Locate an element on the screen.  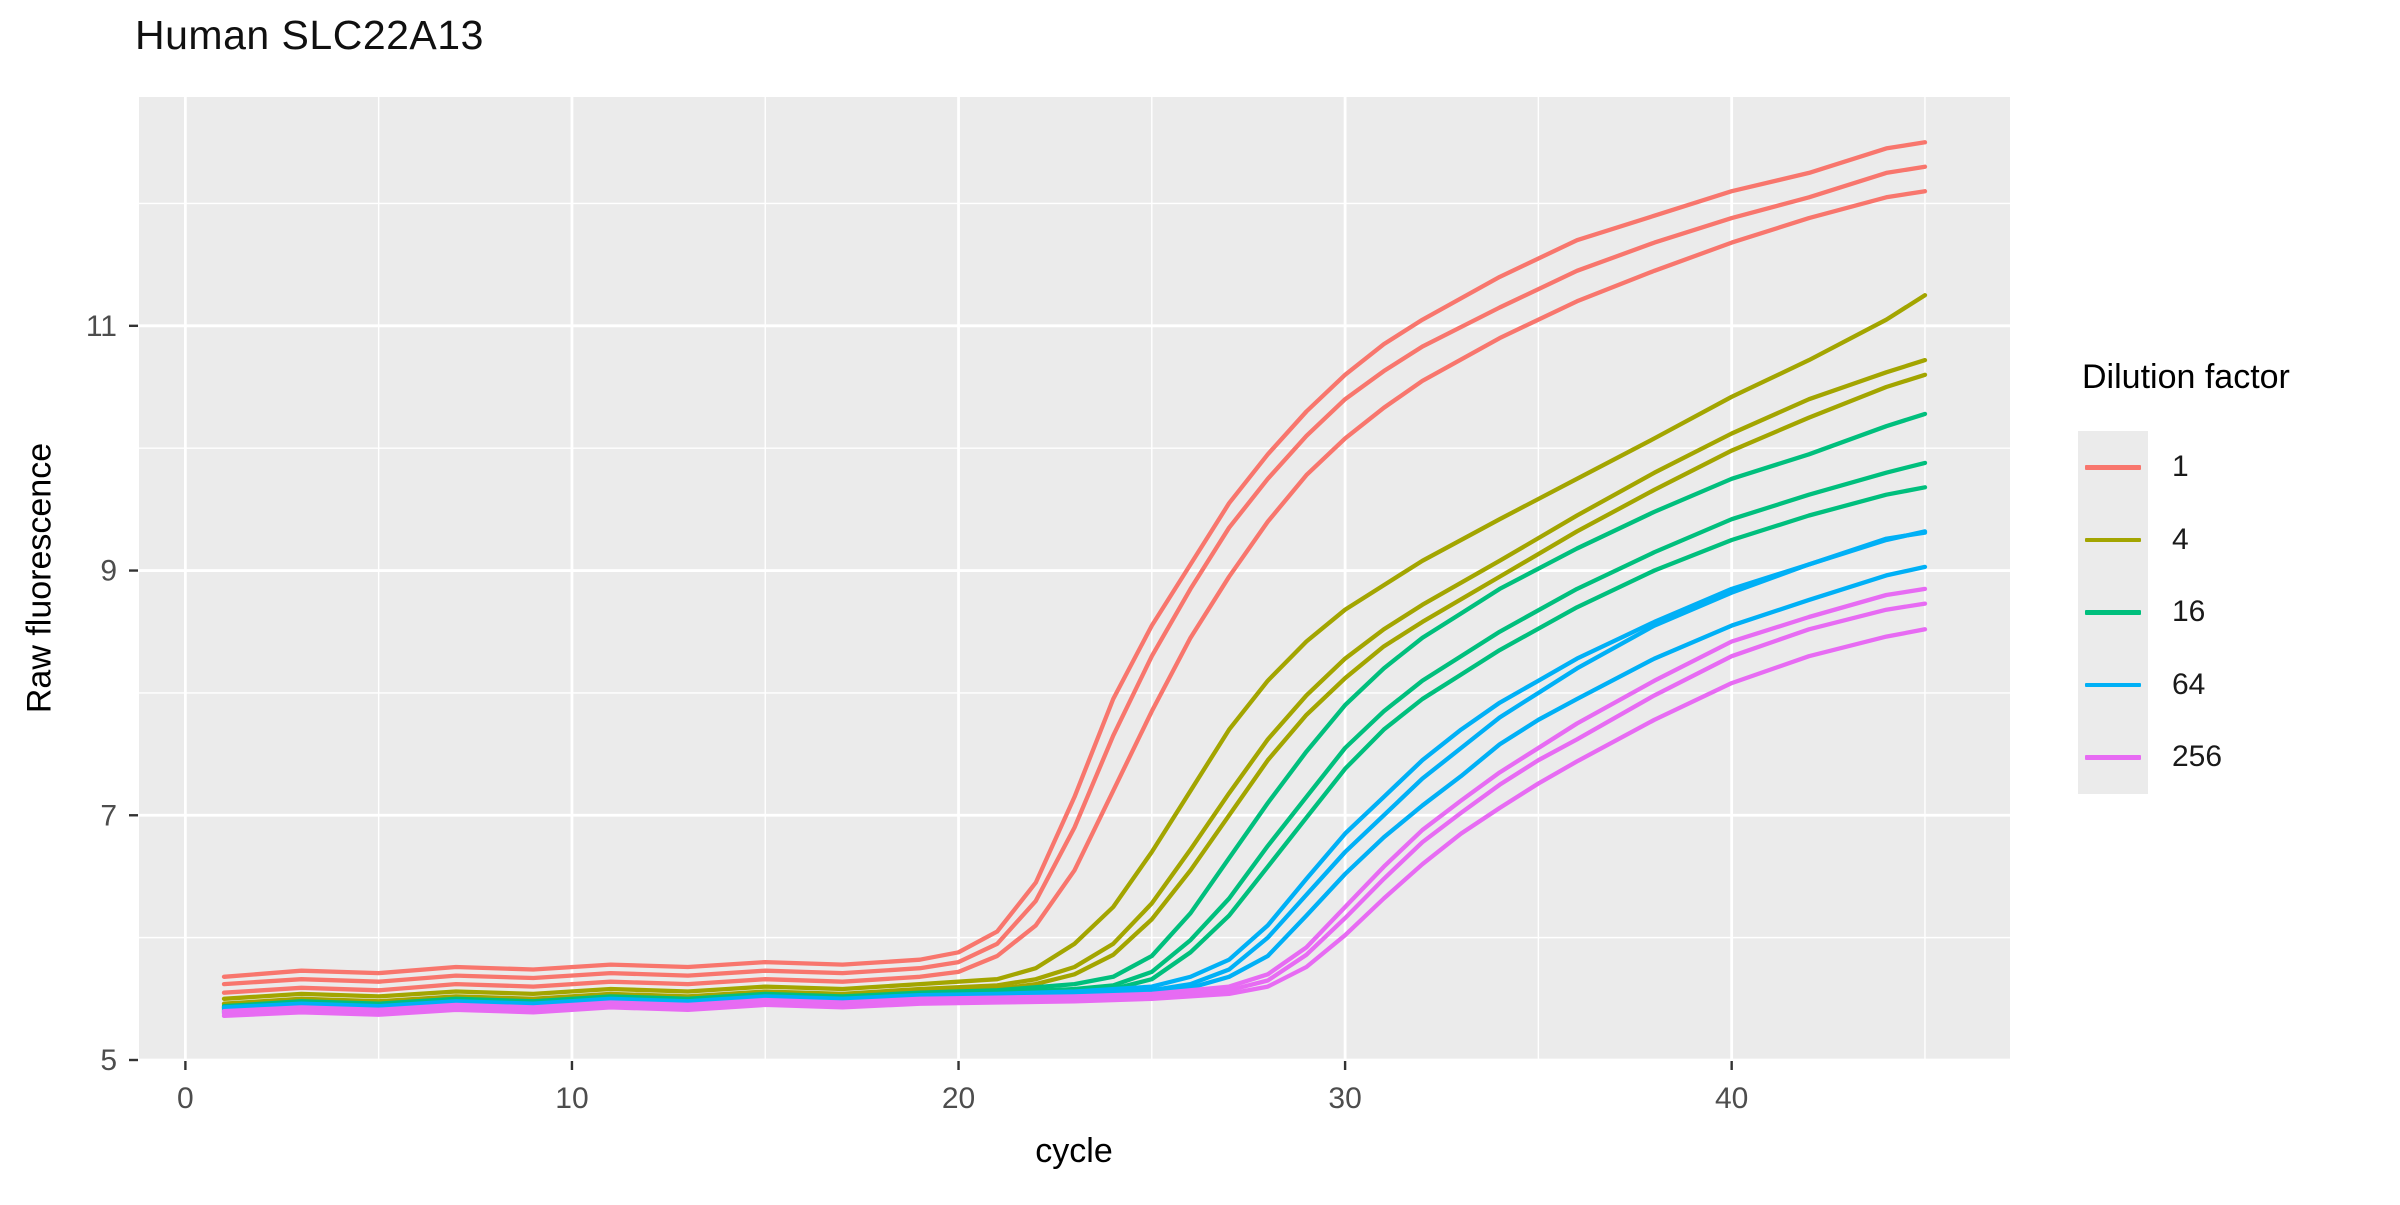
legend-entry: 256 is located at coordinates (2238, 757).